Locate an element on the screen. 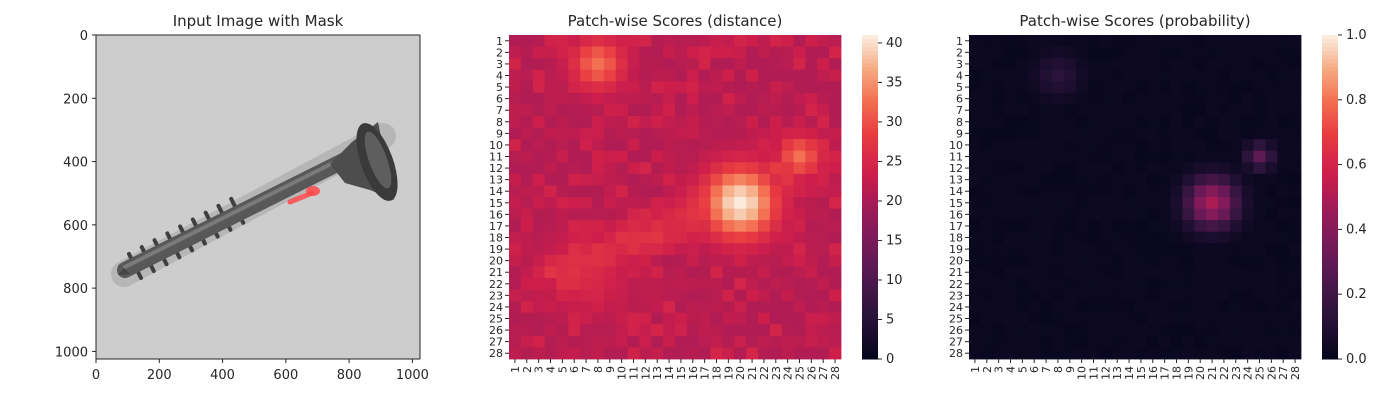  y-tick-label: 25 is located at coordinates (956, 319).